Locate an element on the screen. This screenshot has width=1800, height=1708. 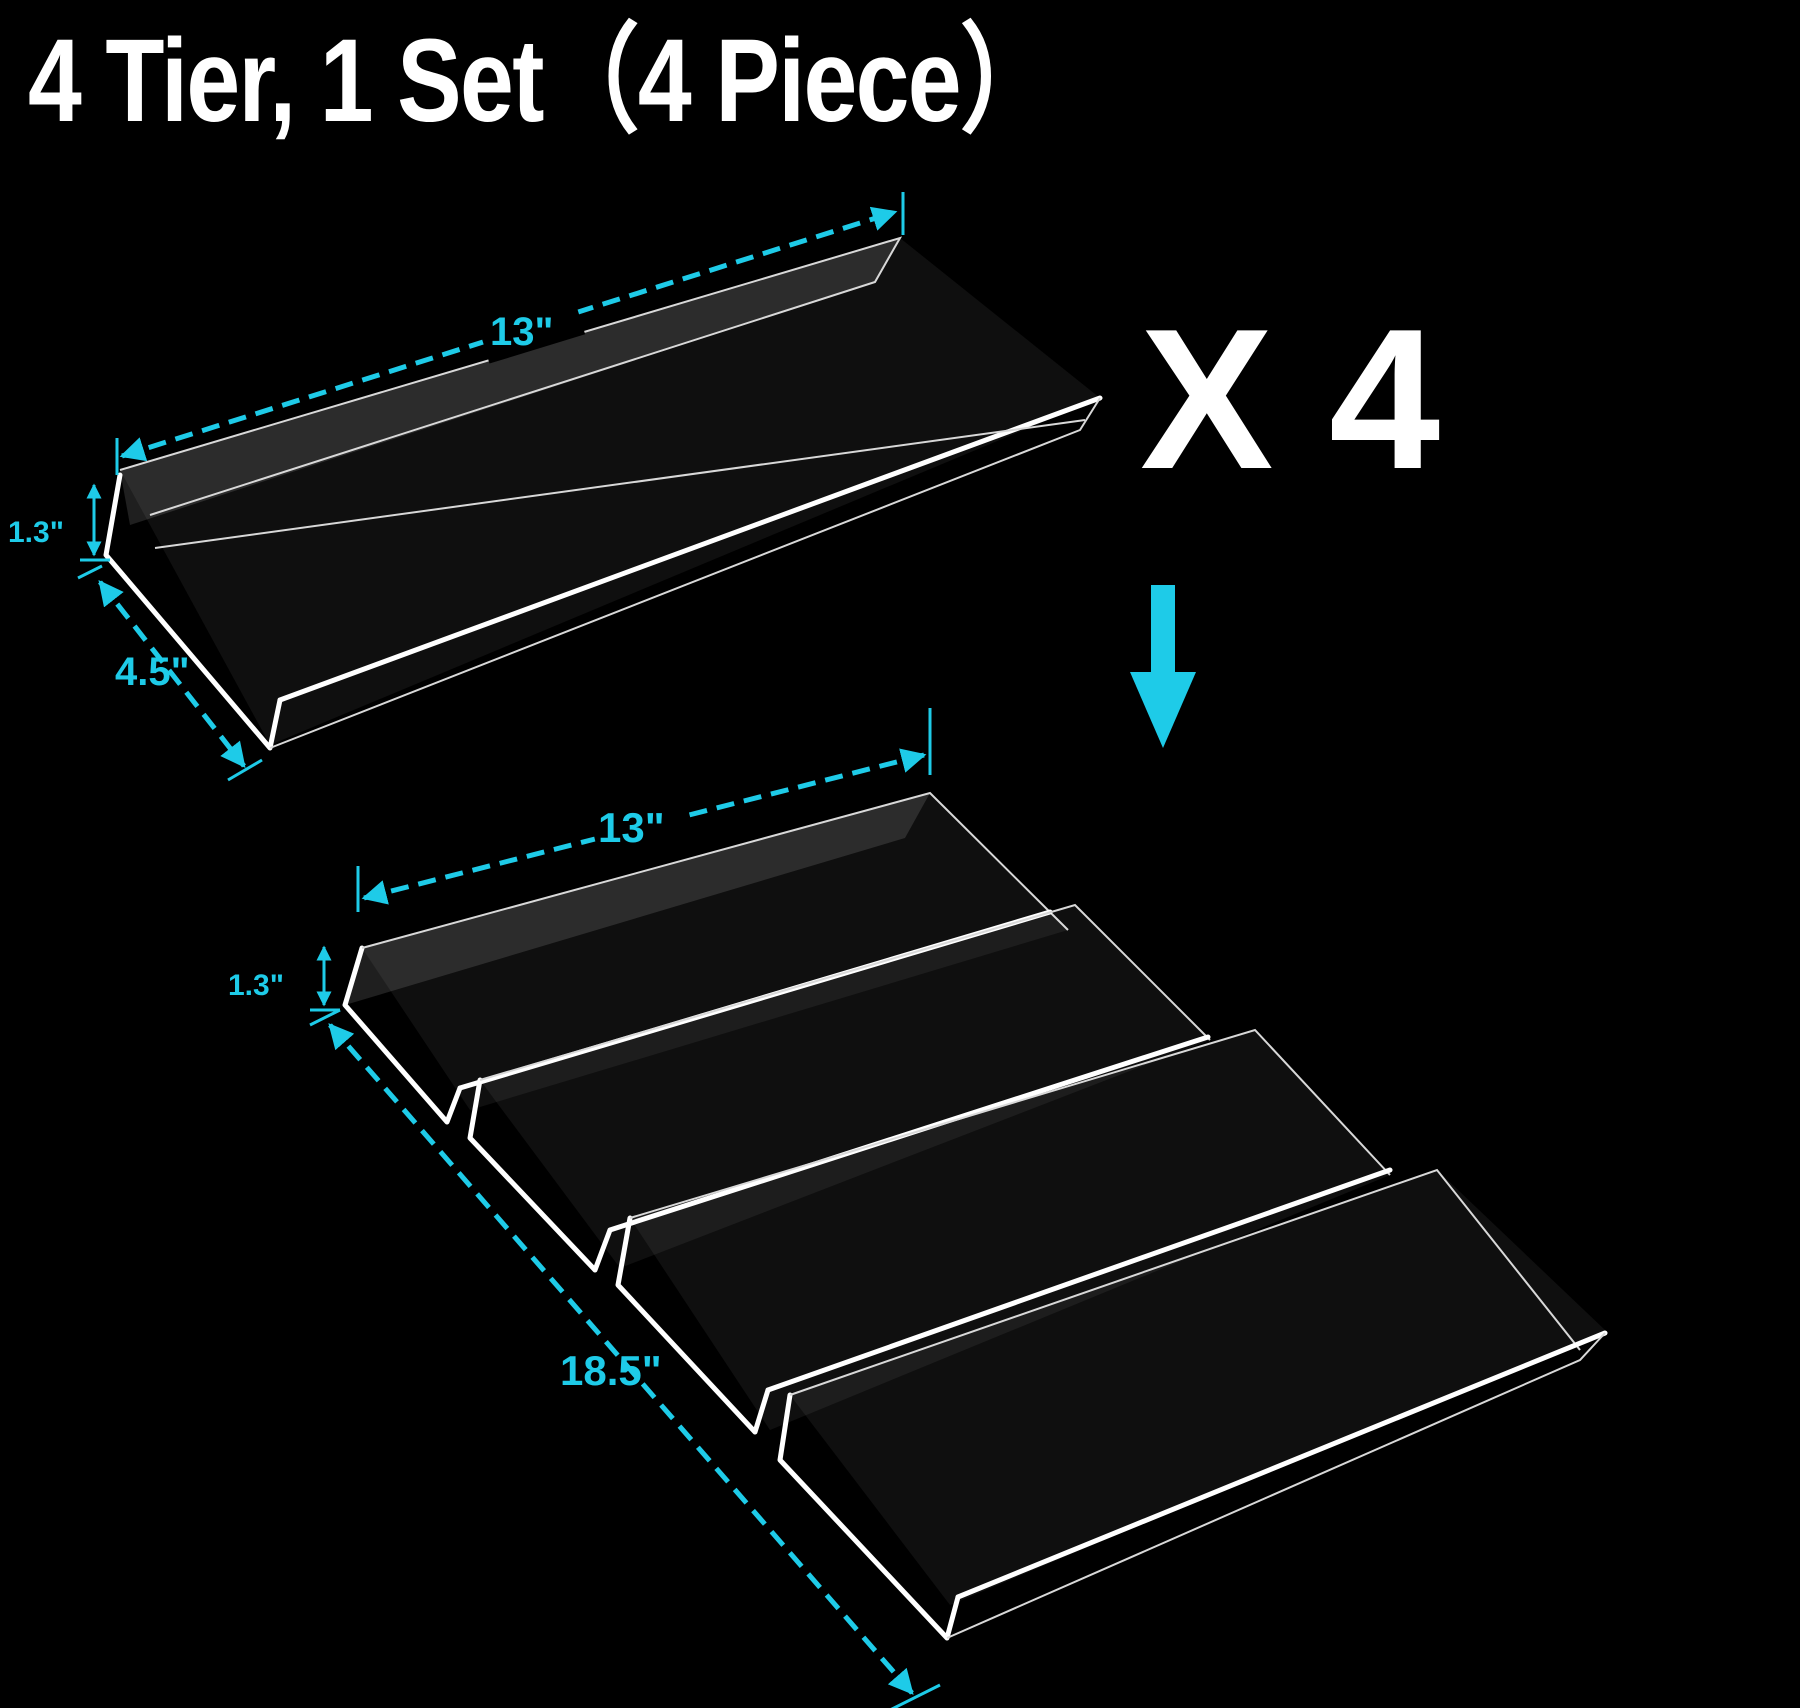
assembled-height-label: 1.3" is located at coordinates (256, 985).